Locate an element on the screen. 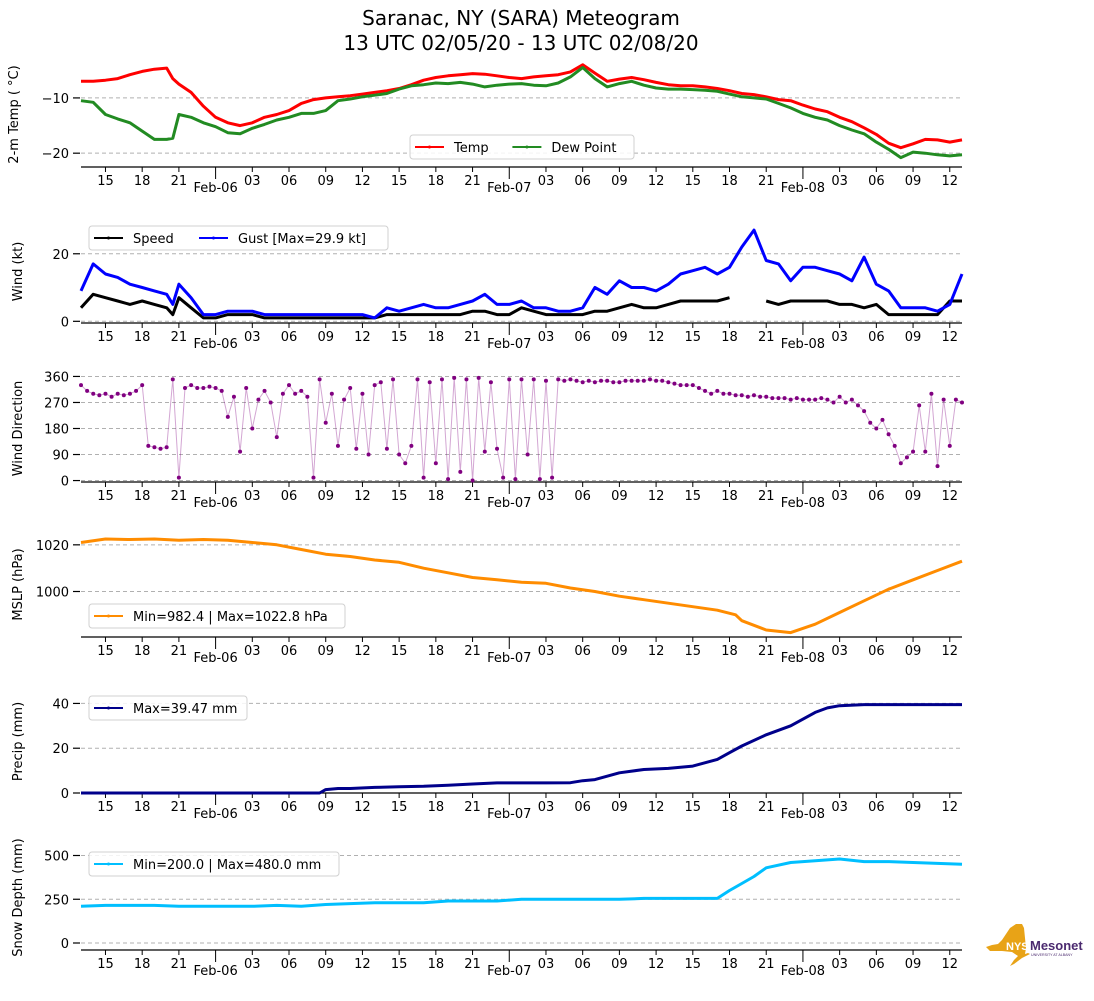 The height and width of the screenshot is (1001, 1094). series-line-gust-max-29-9-kt is located at coordinates (521, 274).